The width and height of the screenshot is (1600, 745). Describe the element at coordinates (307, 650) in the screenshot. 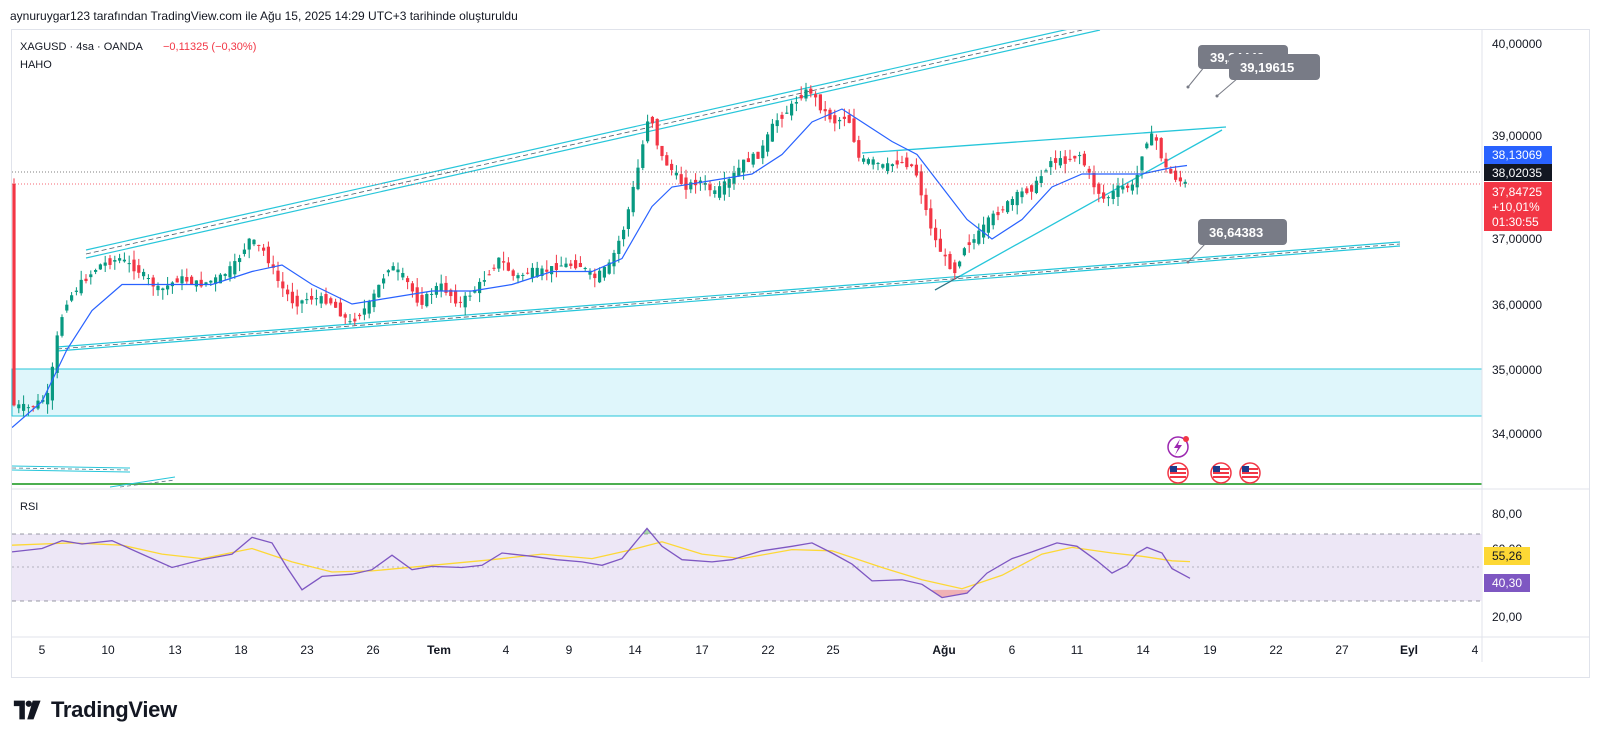

I see `time-tick: 23` at that location.